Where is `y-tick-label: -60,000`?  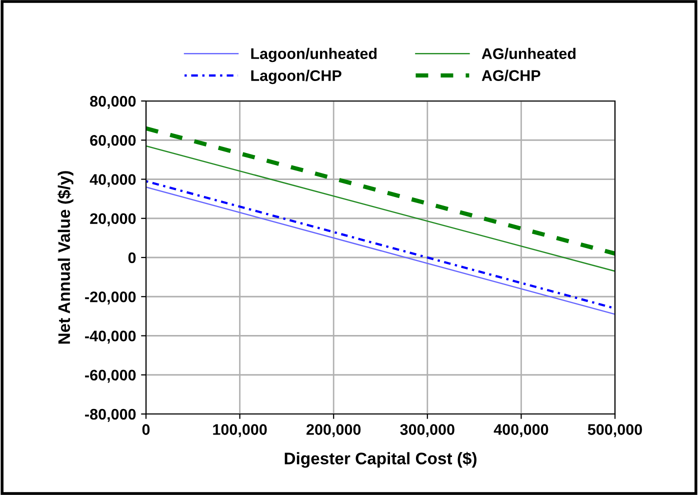
y-tick-label: -60,000 is located at coordinates (110, 376).